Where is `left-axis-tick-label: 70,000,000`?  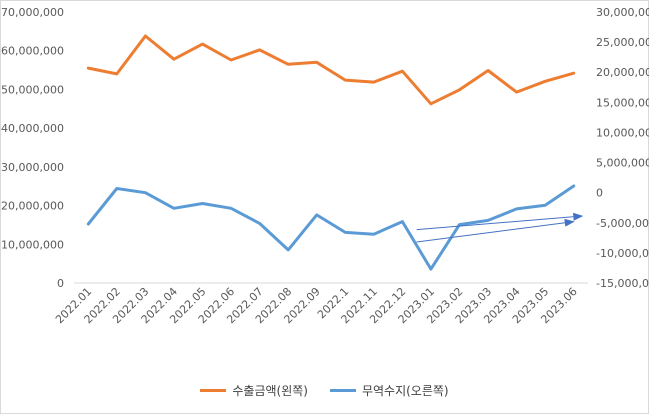
left-axis-tick-label: 70,000,000 is located at coordinates (32, 12).